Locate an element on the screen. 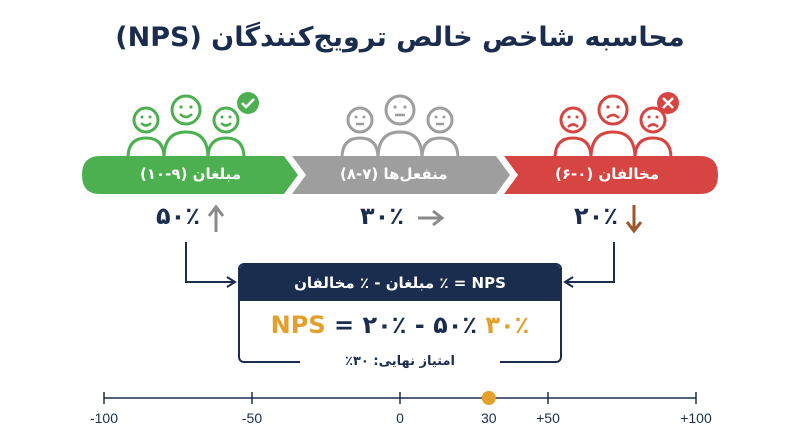 The width and height of the screenshot is (800, 447). formula-calculation: = ۲۰٪ - ۵۰٪ is located at coordinates (401, 325).